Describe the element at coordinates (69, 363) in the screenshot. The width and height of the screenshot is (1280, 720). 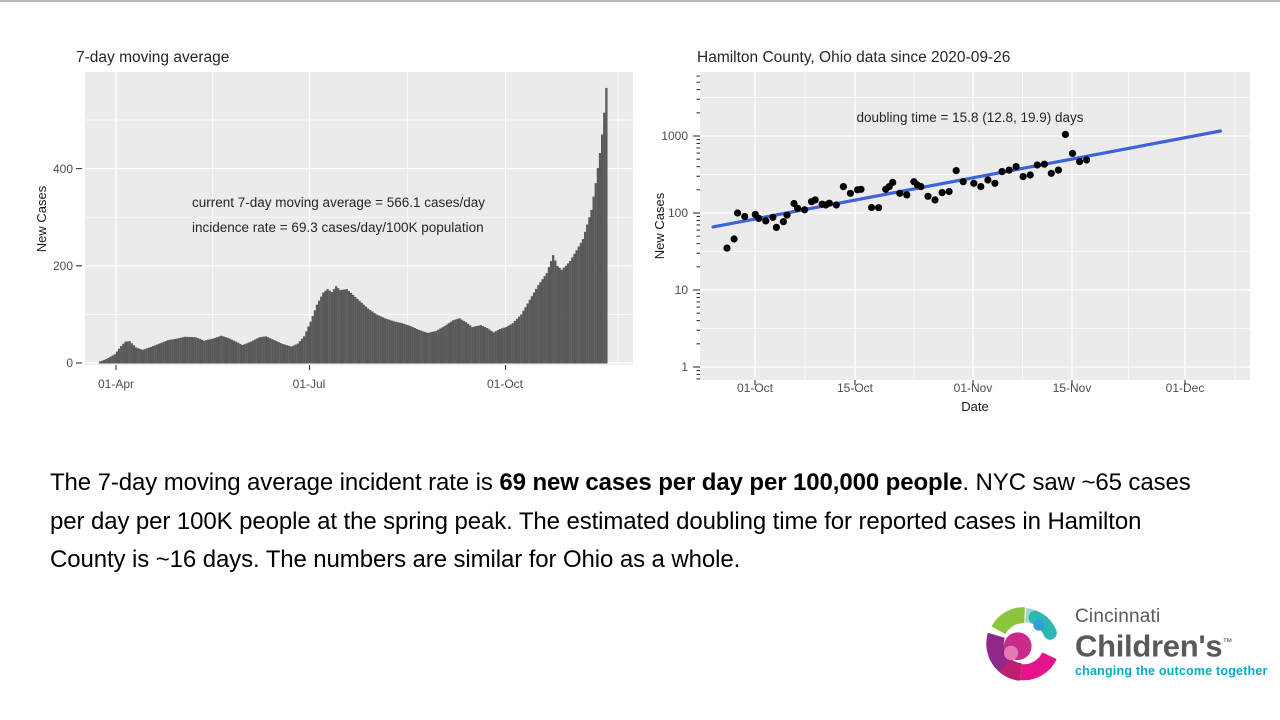
I see `y-tick-label: 0` at that location.